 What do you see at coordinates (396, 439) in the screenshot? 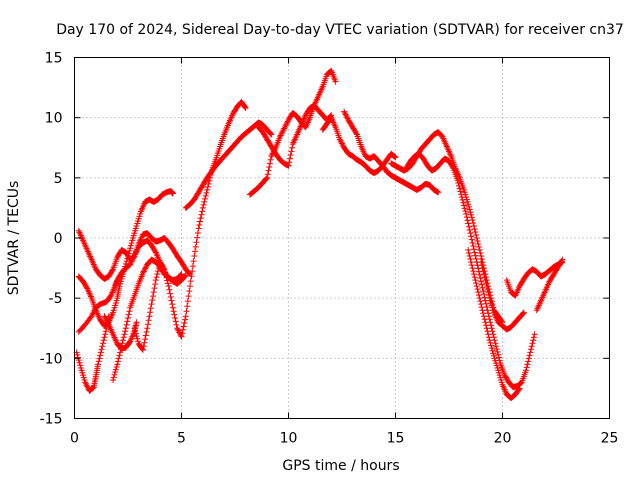
I see `x-tick-label: 15` at bounding box center [396, 439].